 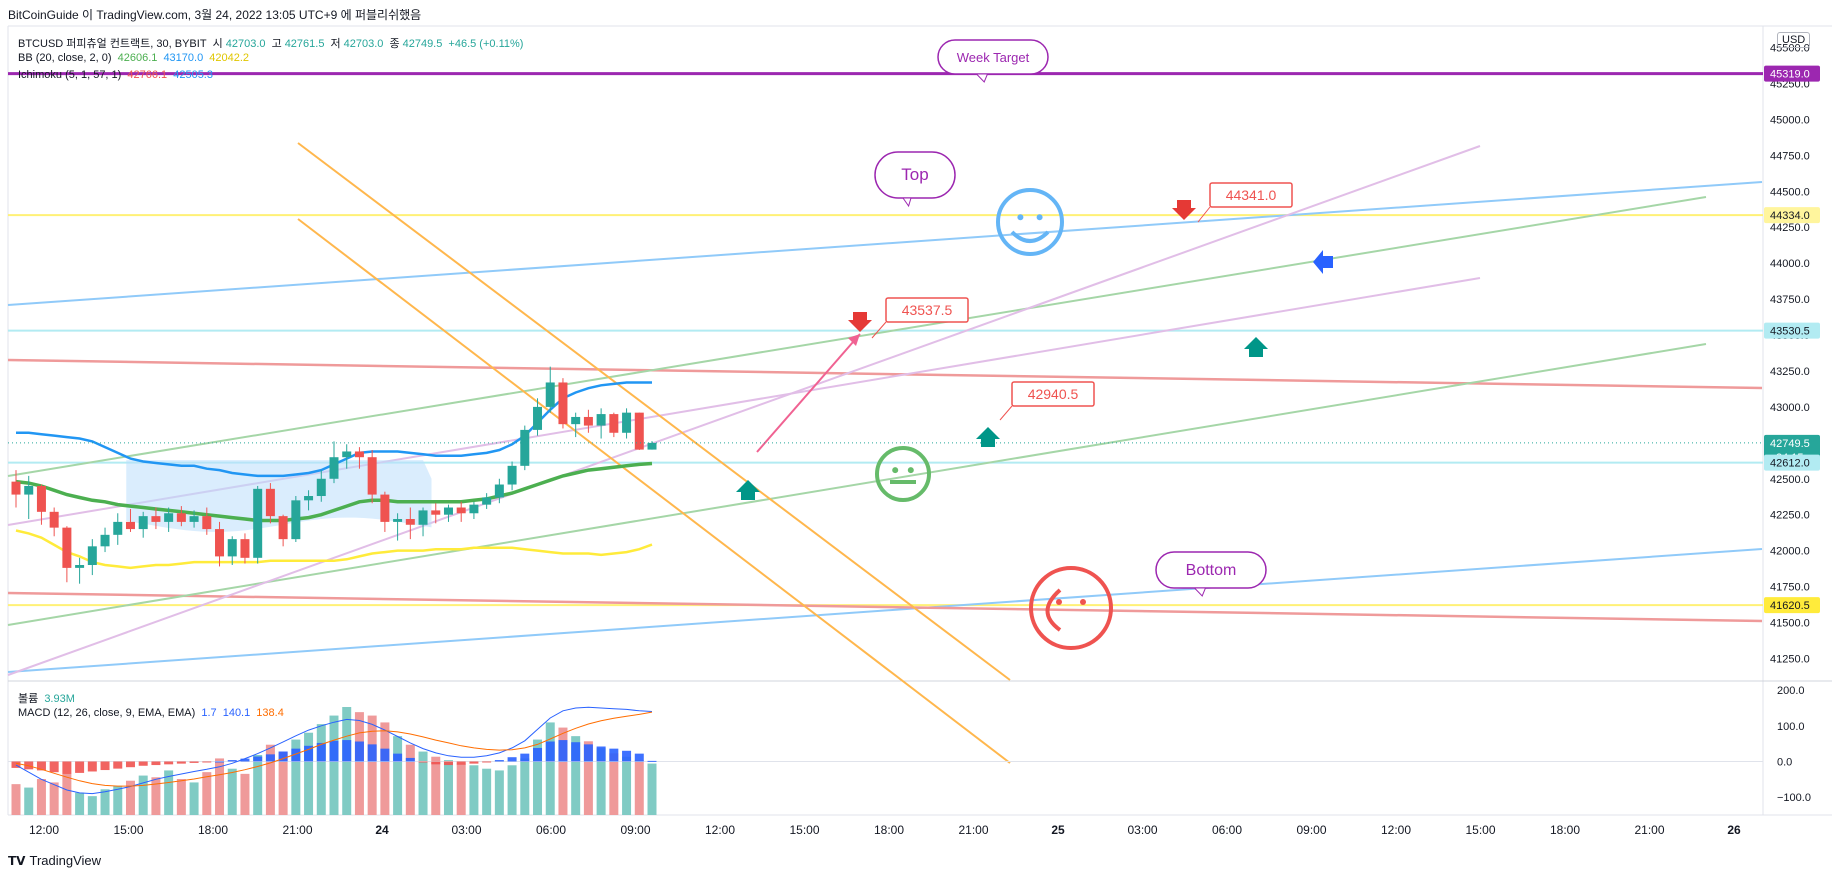 I want to click on price-tick-label: 41250.0, so click(x=1790, y=659).